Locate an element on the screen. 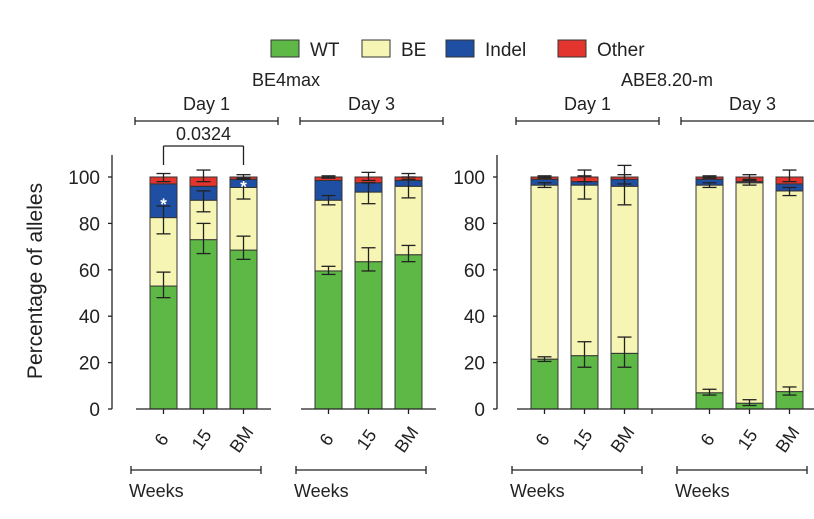  legend-swatch-wt is located at coordinates (285, 48).